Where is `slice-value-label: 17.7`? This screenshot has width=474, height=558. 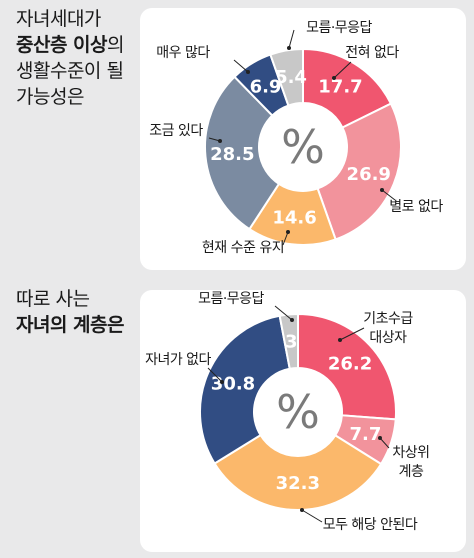
slice-value-label: 17.7 is located at coordinates (340, 87).